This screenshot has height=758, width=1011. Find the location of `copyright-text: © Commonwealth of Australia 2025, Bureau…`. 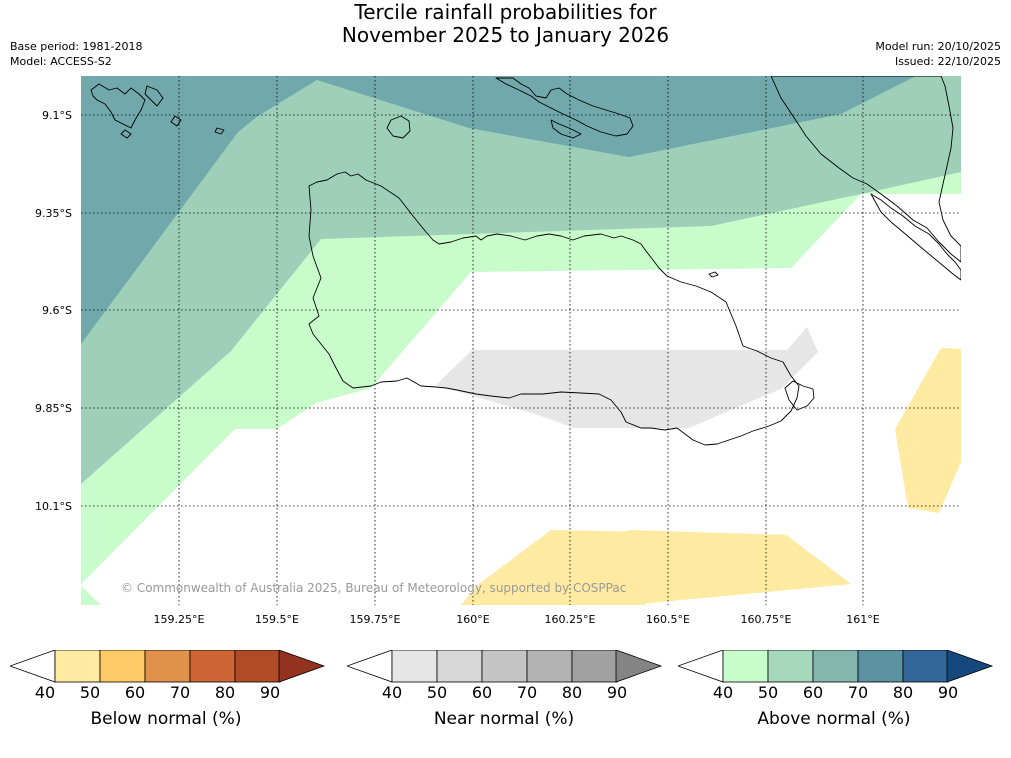

copyright-text: © Commonwealth of Australia 2025, Bureau… is located at coordinates (373, 588).